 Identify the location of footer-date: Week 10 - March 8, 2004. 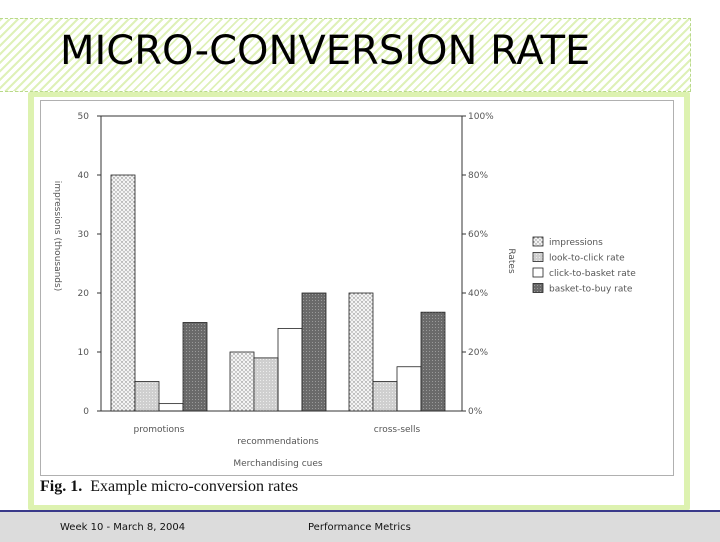
(123, 527).